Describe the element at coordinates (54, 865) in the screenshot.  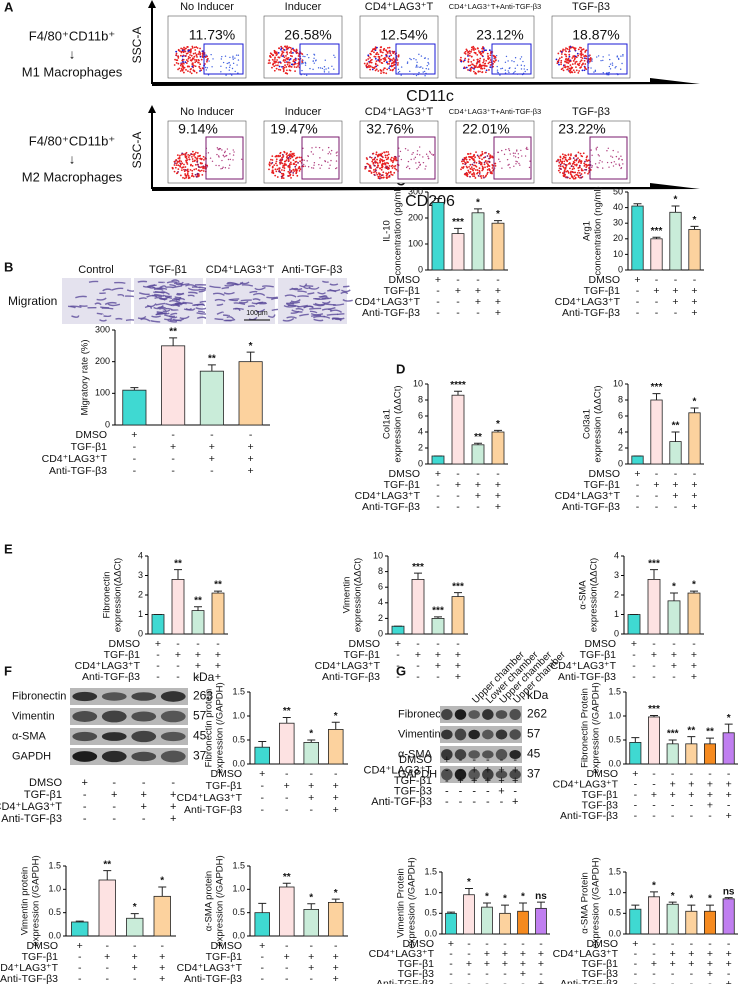
I see `y-tick-label: 1.5` at that location.